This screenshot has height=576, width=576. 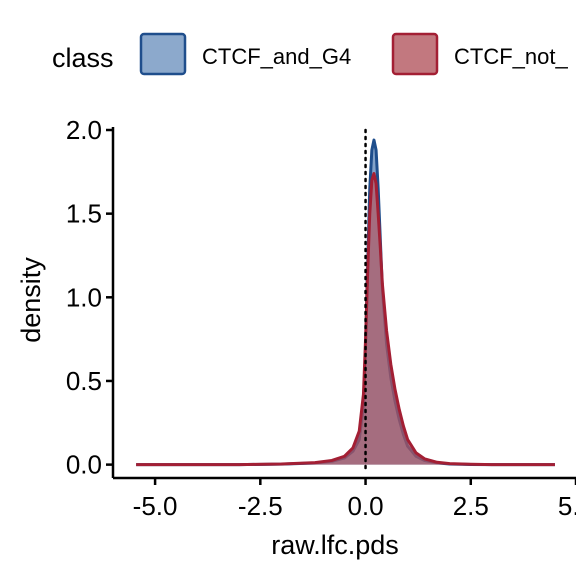 I want to click on legend-key-ctcf-not-g4, so click(x=415, y=54).